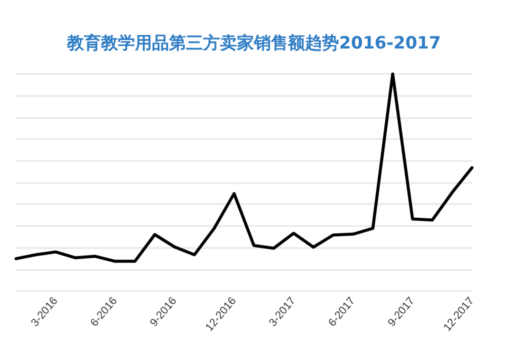 The width and height of the screenshot is (508, 359). Describe the element at coordinates (253, 43) in the screenshot. I see `chart-title: 教育教学用品第三方卖家销售额趋势2016-2017` at that location.